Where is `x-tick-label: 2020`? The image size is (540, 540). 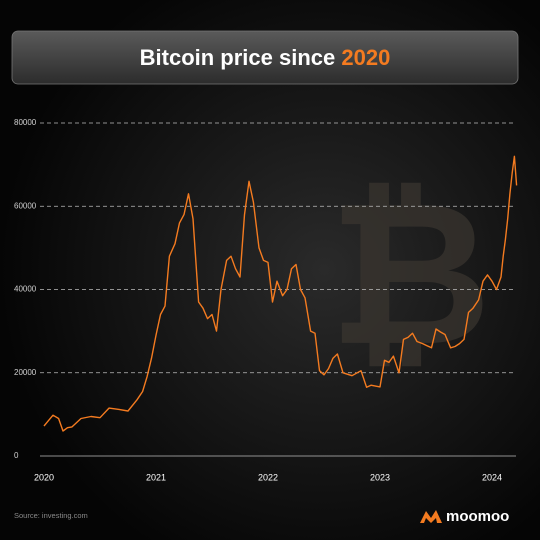 x-tick-label: 2020 is located at coordinates (44, 477).